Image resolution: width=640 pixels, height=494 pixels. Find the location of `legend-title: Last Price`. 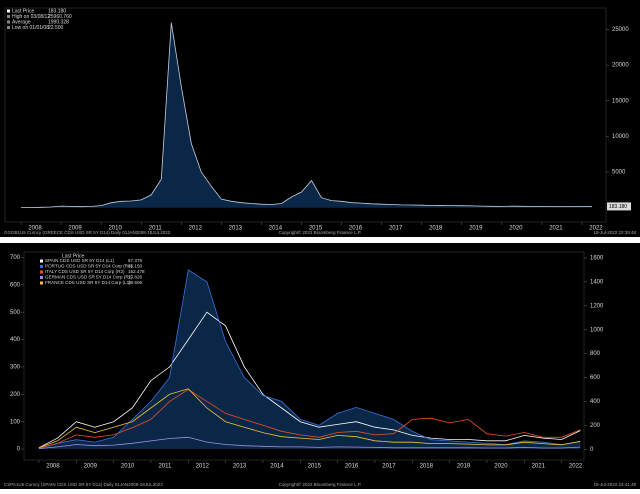

legend-title: Last Price is located at coordinates (73, 256).